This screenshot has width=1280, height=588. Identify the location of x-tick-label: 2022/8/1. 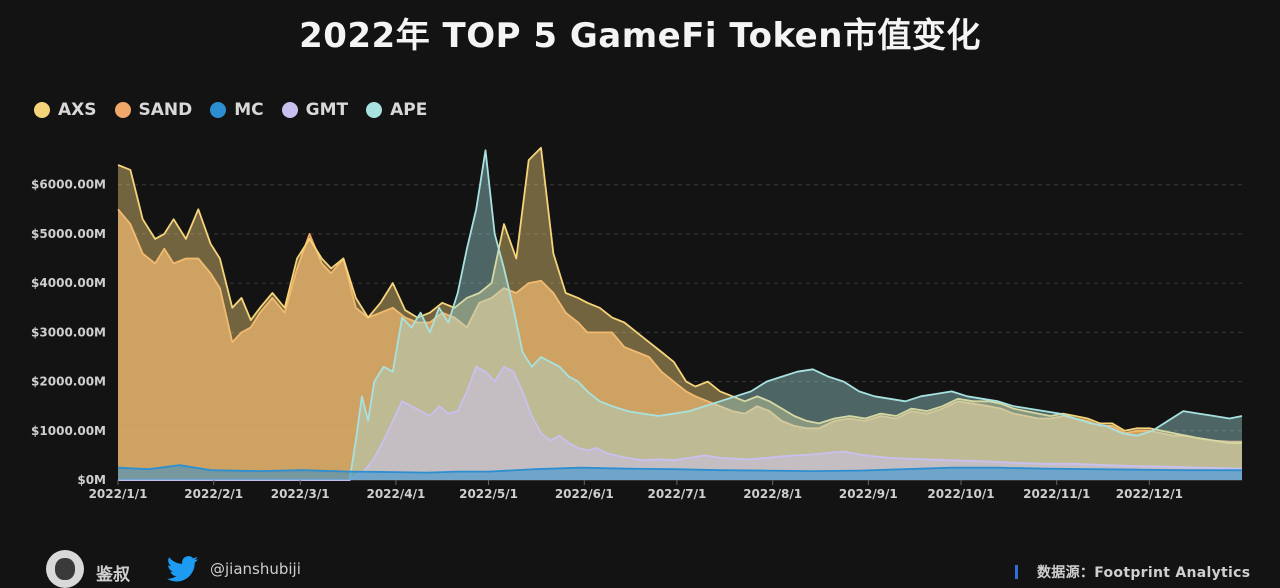
(772, 494).